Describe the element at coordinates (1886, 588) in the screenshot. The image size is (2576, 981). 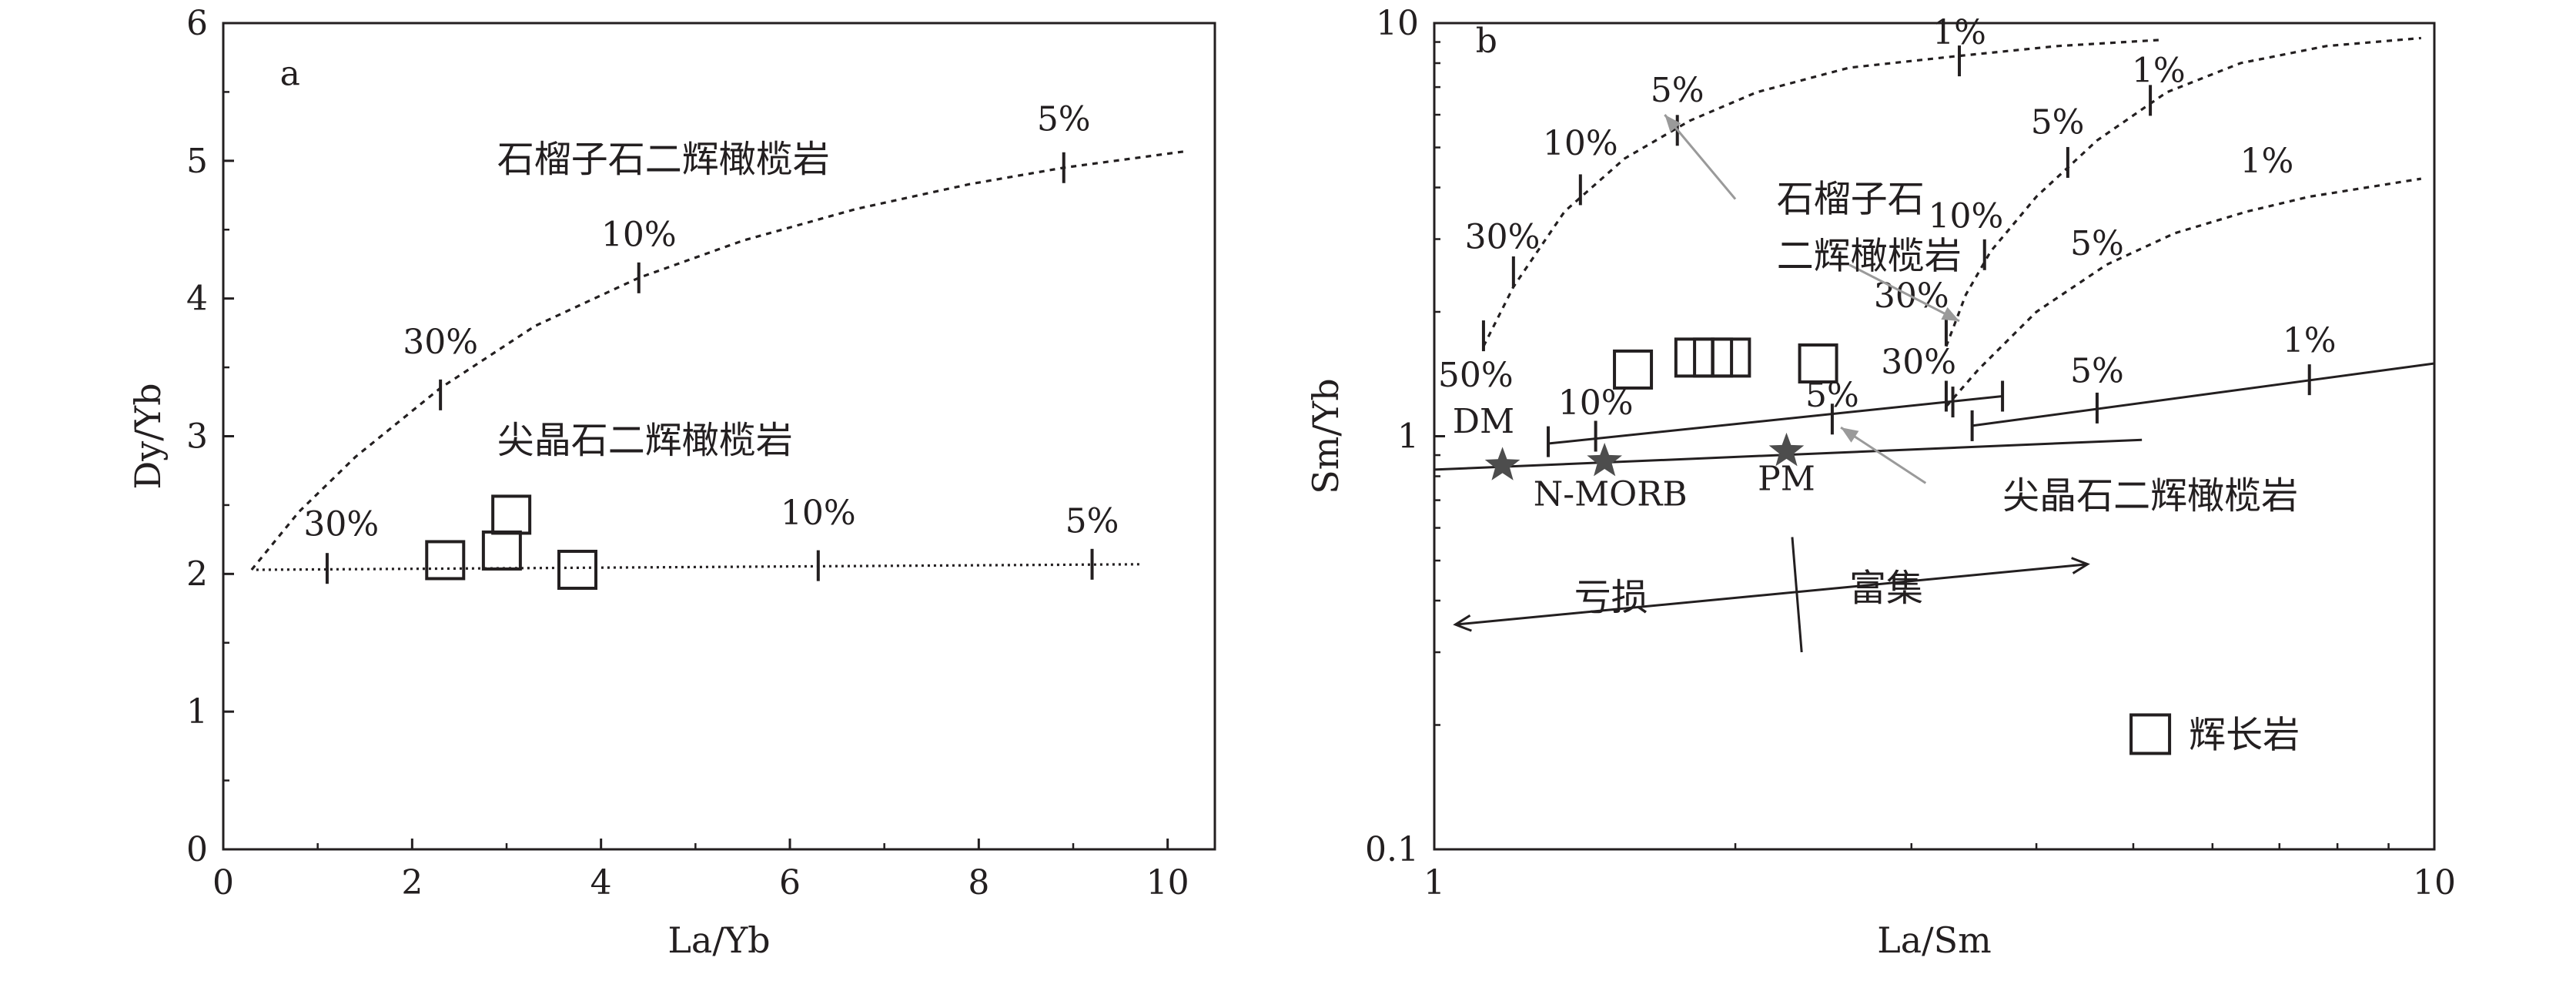
I see `annotation-text: 富集` at that location.